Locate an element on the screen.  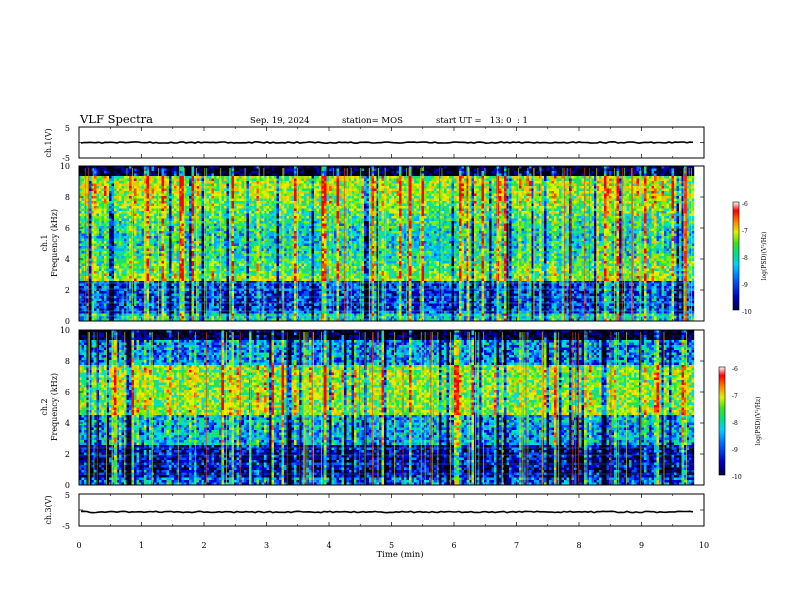
x-tick-label-5: 5 is located at coordinates (391, 545).